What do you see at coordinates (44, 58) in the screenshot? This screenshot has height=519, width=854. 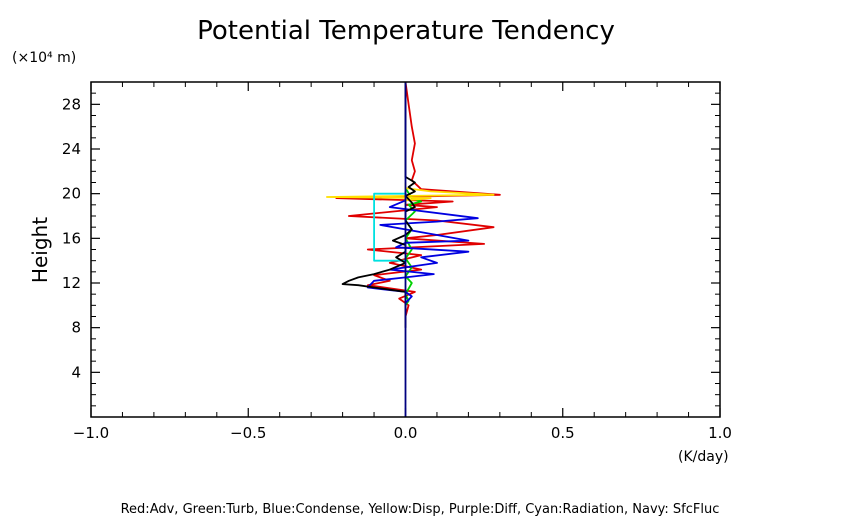 I see `y-axis-unit: (×10⁴ m)` at bounding box center [44, 58].